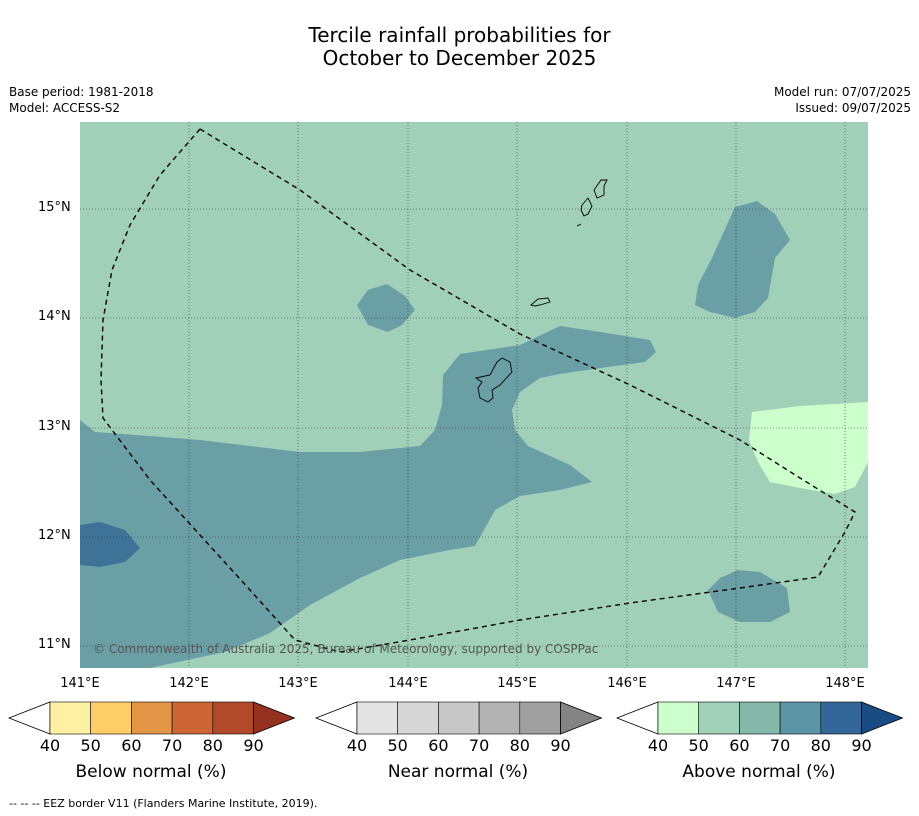 The height and width of the screenshot is (816, 919). I want to click on above-70-region-northeast, so click(742, 259).